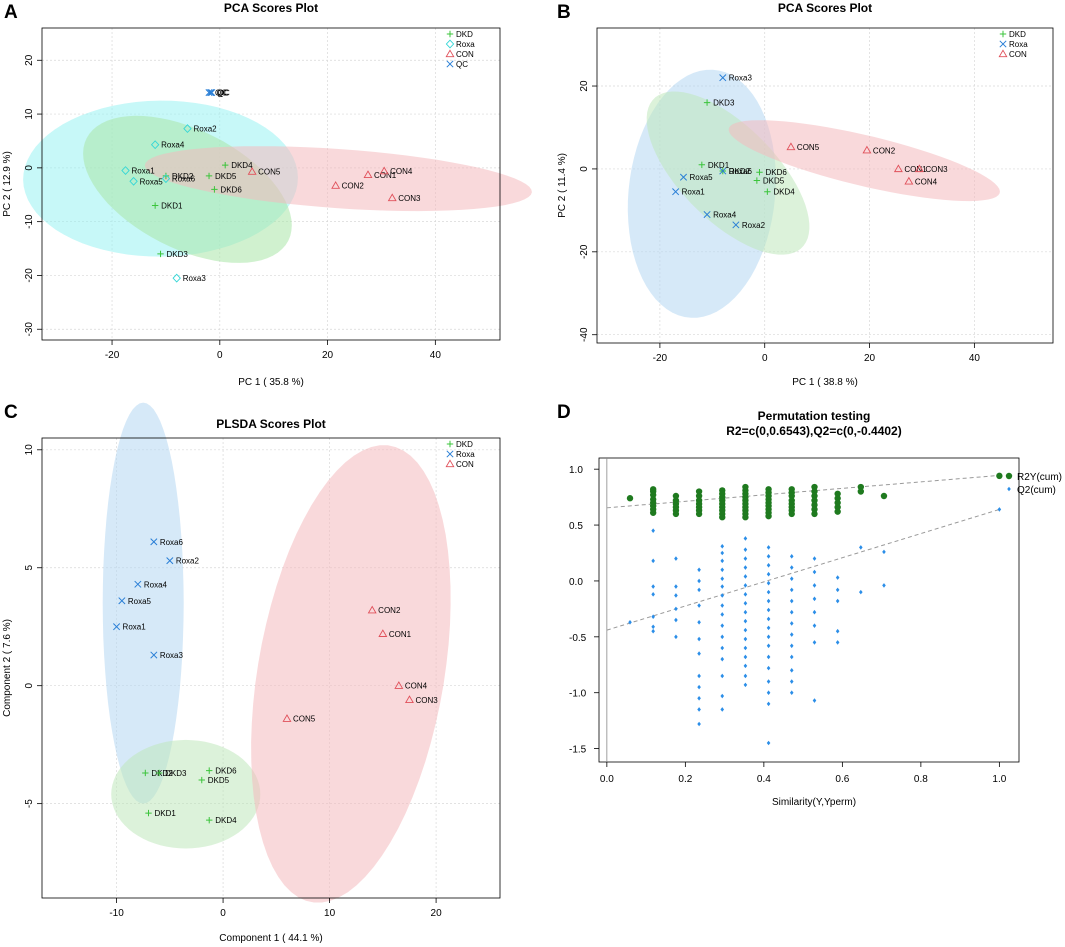  What do you see at coordinates (741, 78) in the screenshot?
I see `panel-b-point-label-roxa3: Roxa3` at bounding box center [741, 78].